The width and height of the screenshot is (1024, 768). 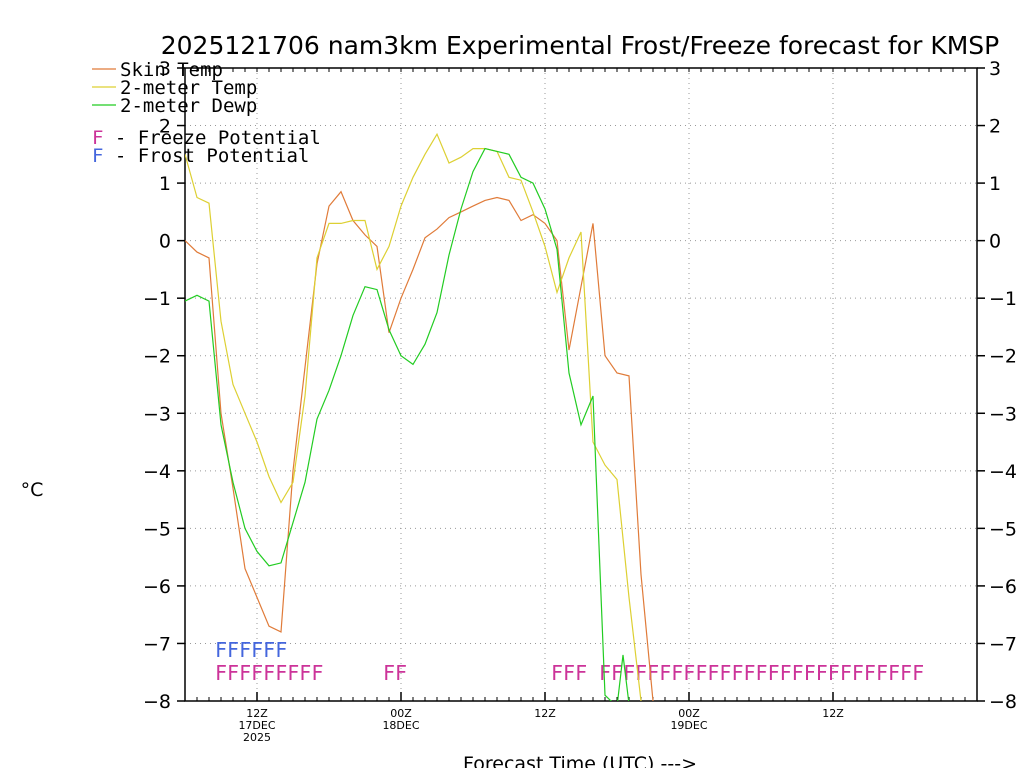 What do you see at coordinates (569, 673) in the screenshot?
I see `freeze-flag-marks: FFF` at bounding box center [569, 673].